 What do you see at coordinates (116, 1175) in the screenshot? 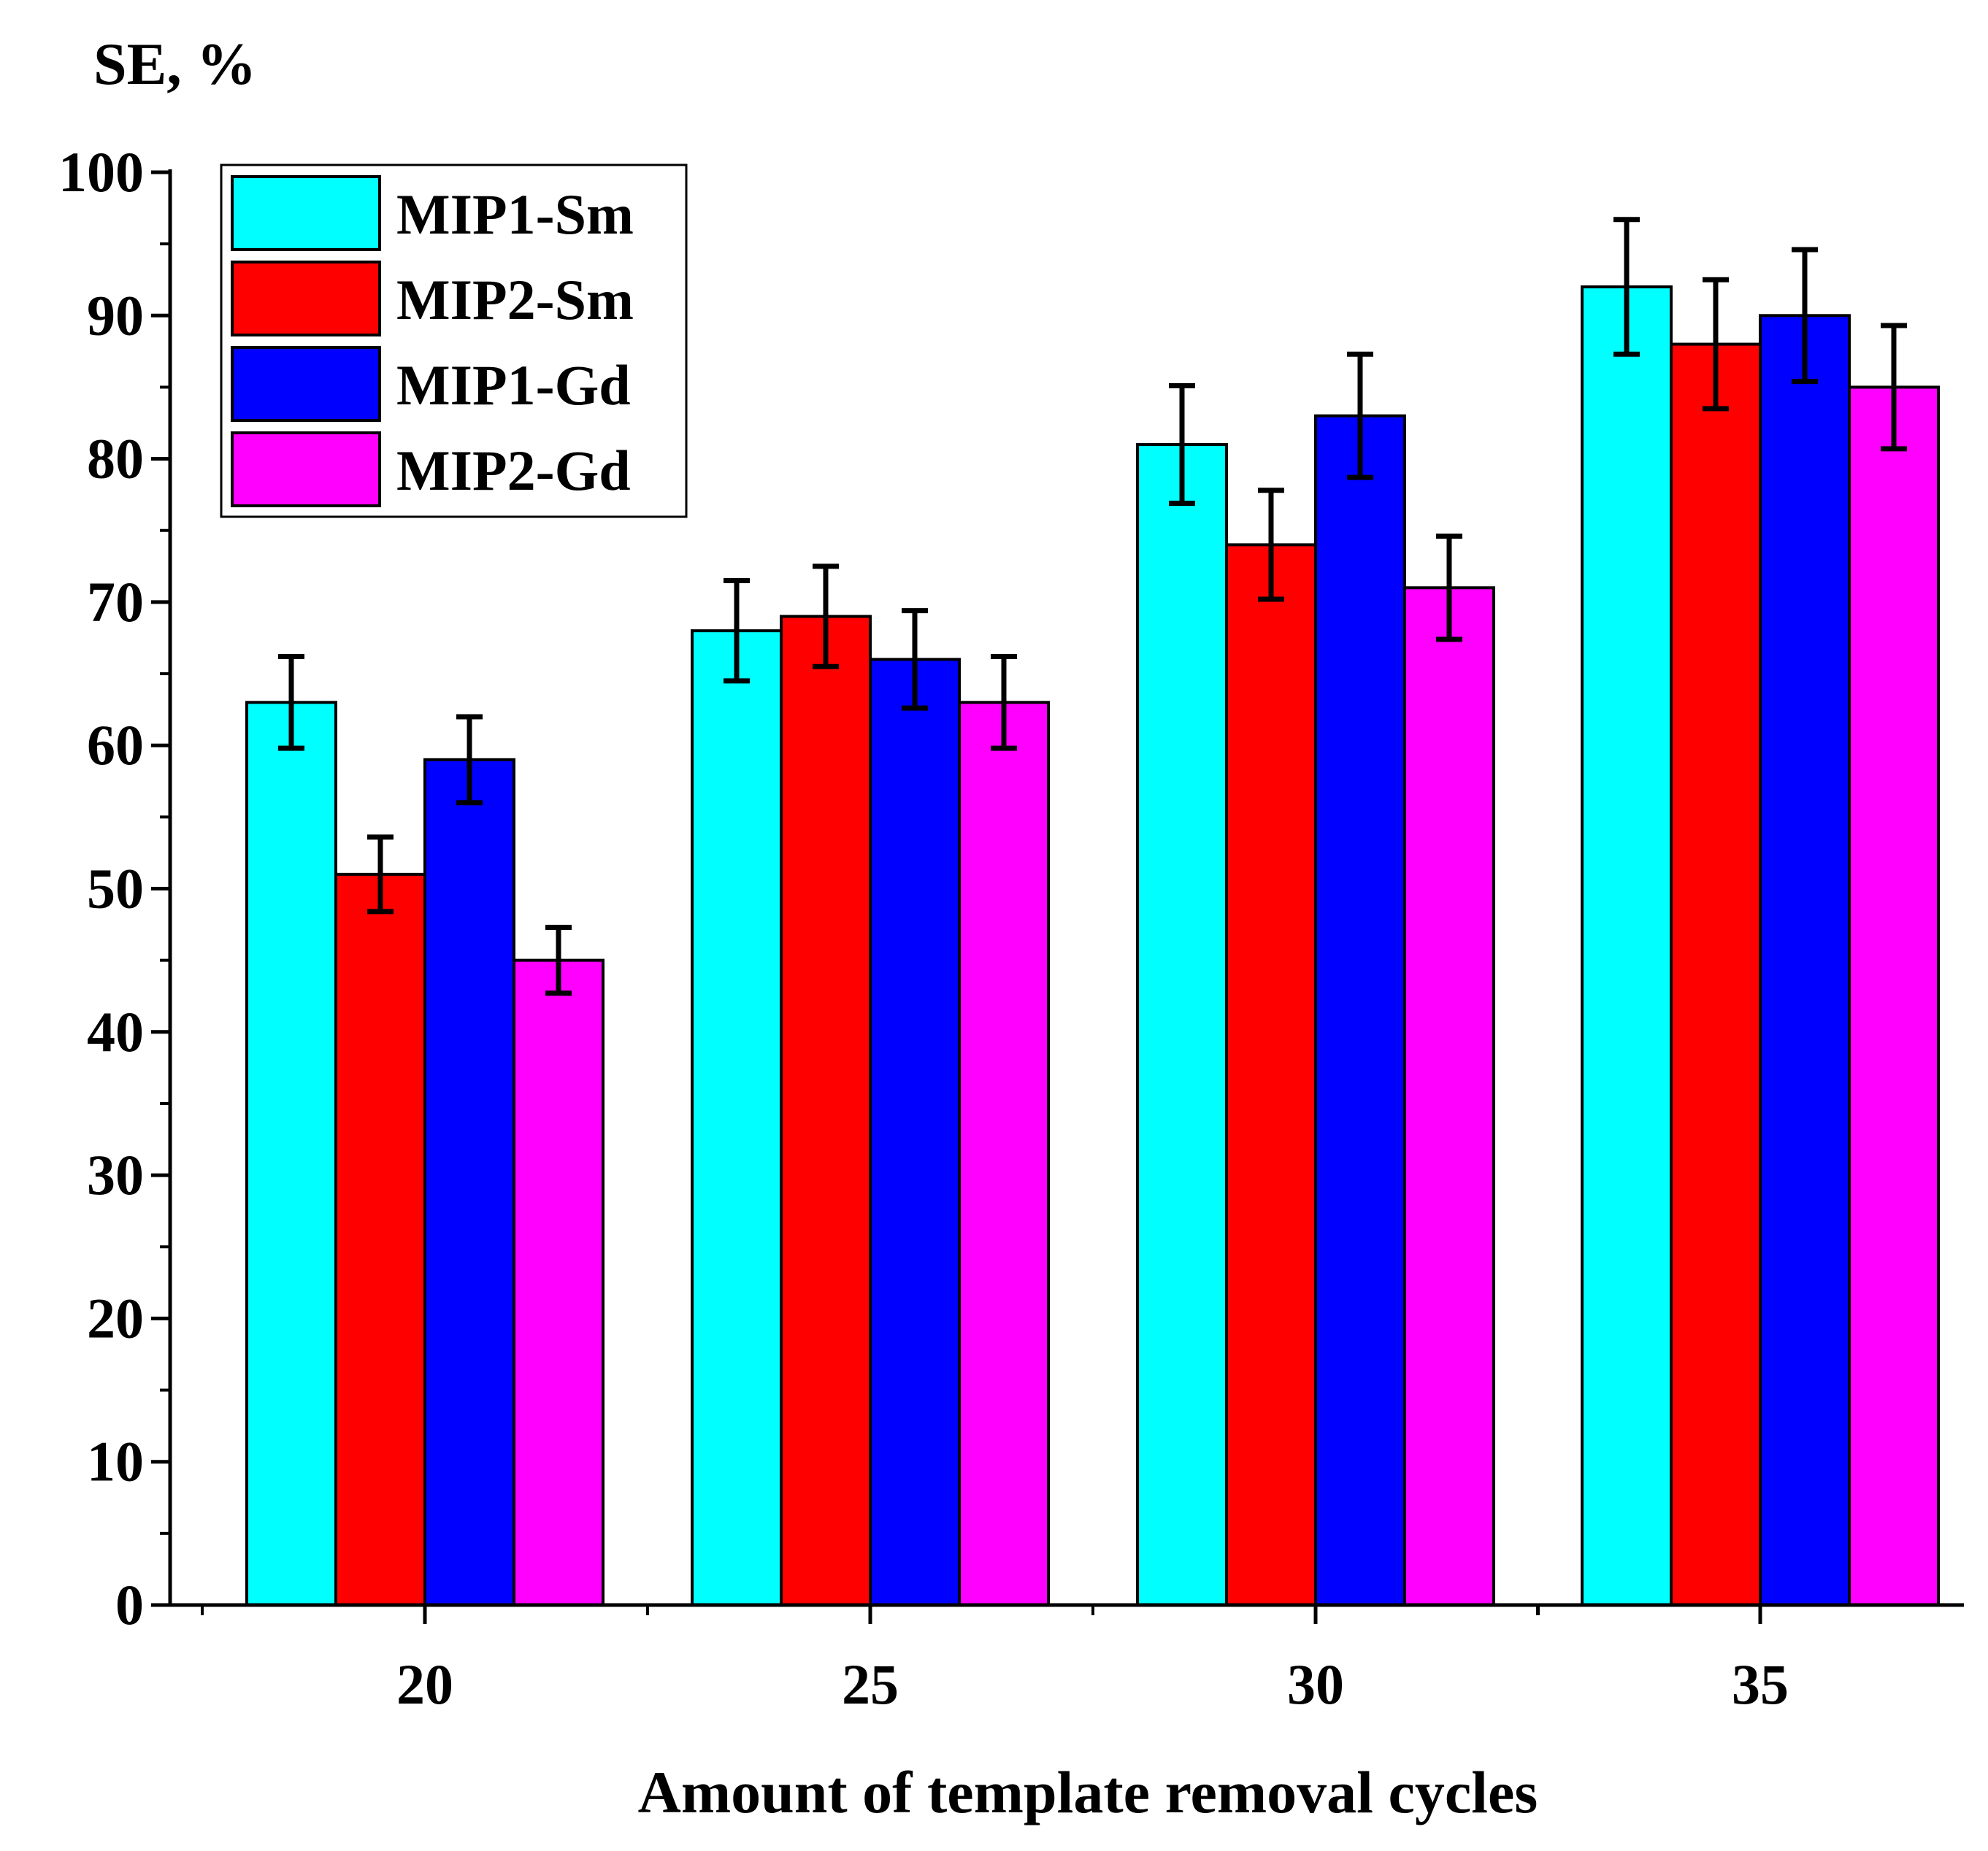
I see `y-tick-label: 30` at bounding box center [116, 1175].